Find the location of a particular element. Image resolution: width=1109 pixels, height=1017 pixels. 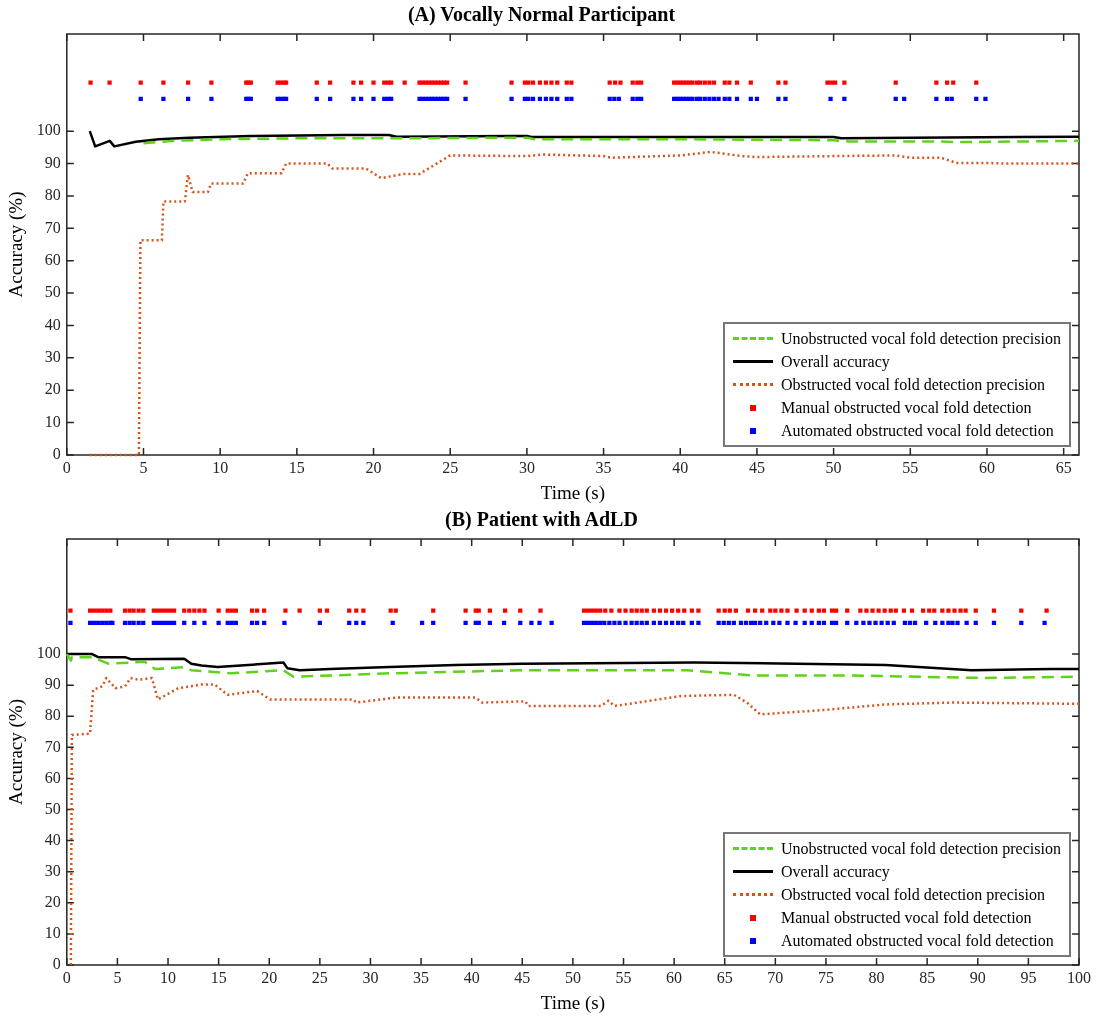

x-tick-label: 90 is located at coordinates (977, 977).